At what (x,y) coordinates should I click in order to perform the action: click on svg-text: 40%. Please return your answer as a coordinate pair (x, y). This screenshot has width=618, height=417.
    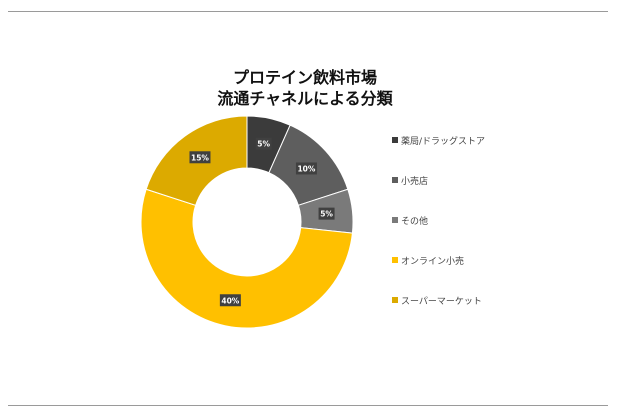
    Looking at the image, I should click on (230, 300).